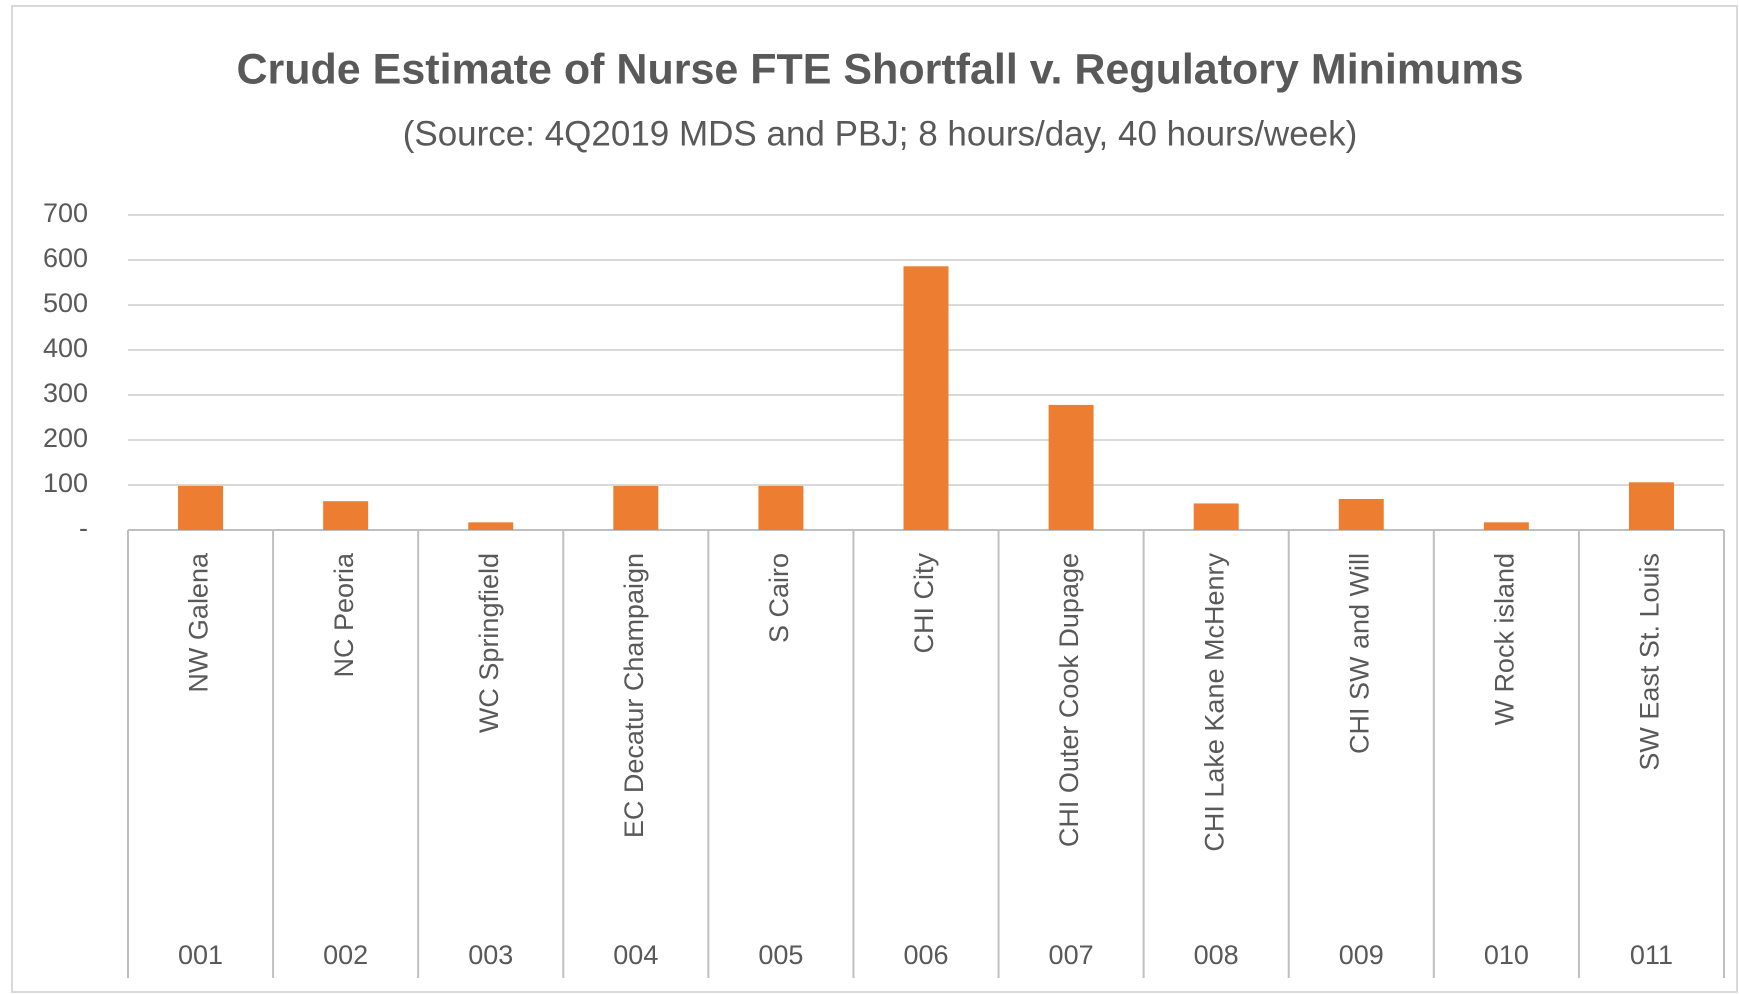 The width and height of the screenshot is (1739, 994). Describe the element at coordinates (1069, 700) in the screenshot. I see `x-tick-label: CHI Outer Cook Dupage` at that location.